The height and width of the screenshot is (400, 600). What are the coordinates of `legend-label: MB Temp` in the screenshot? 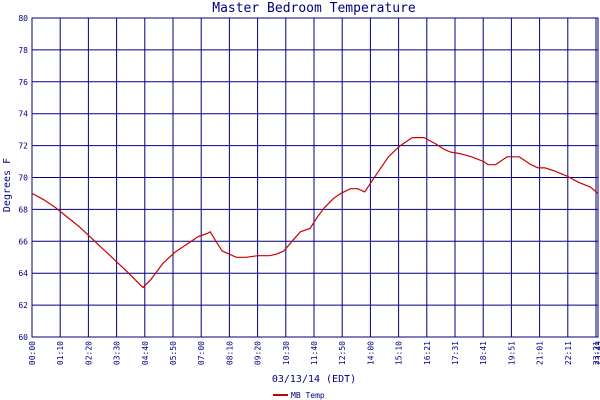 It's located at (308, 395).